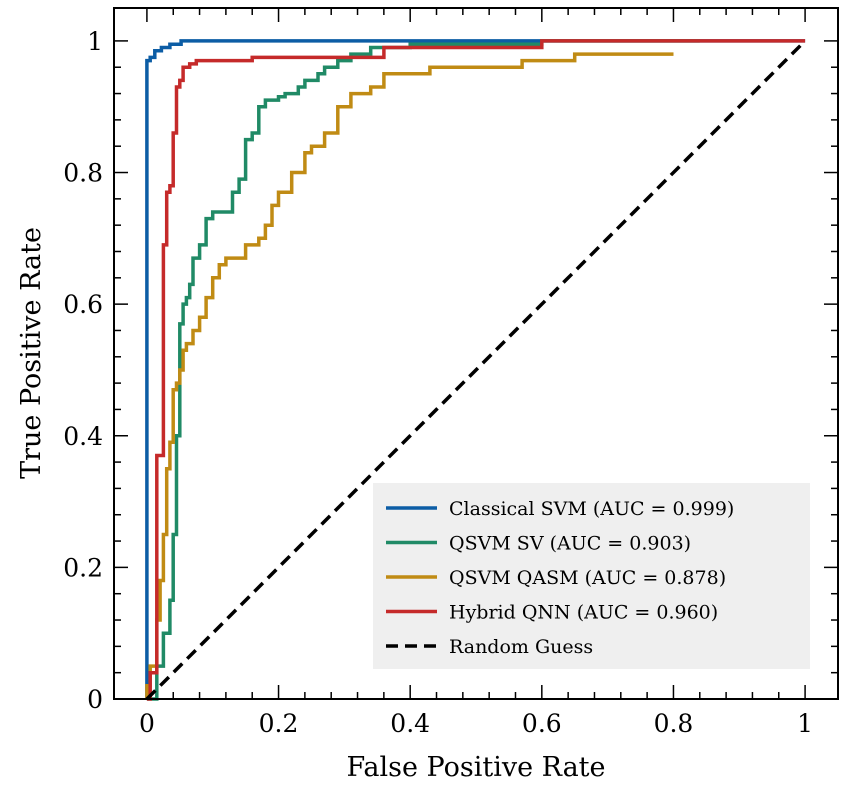  What do you see at coordinates (83, 436) in the screenshot?
I see `y-tick-label: 0.4` at bounding box center [83, 436].